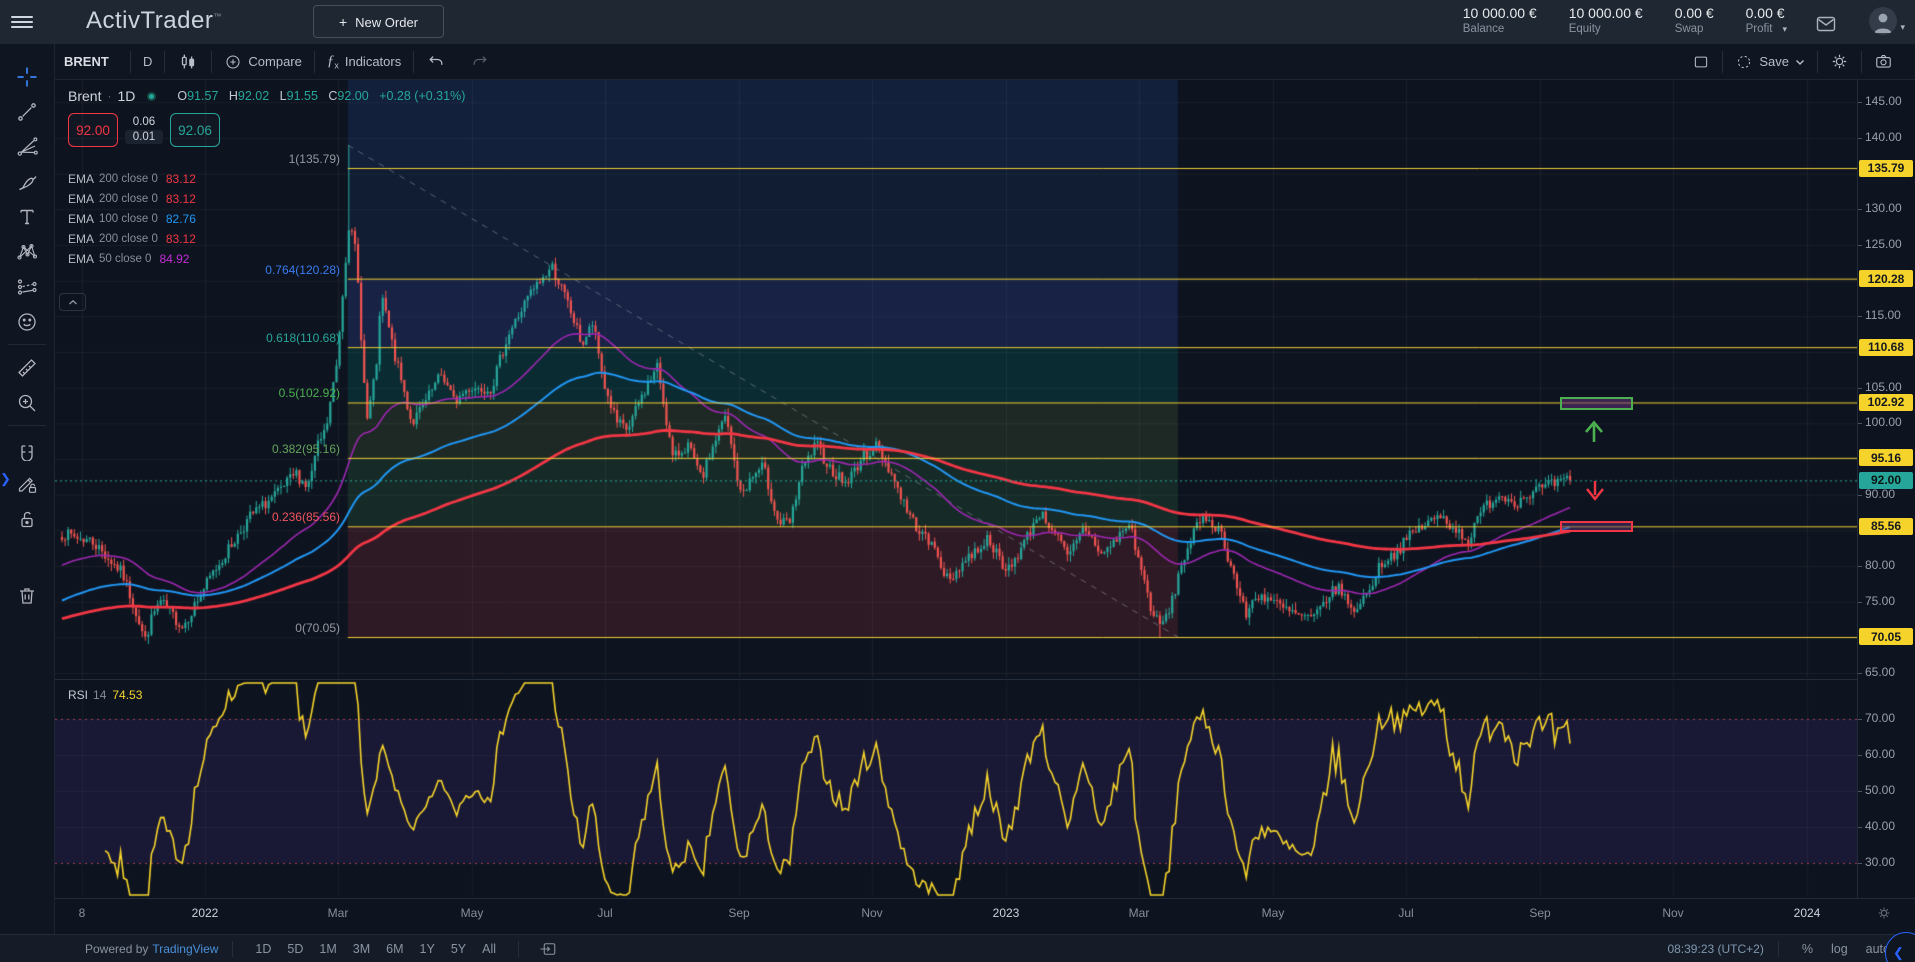 The image size is (1915, 962). I want to click on save-button: Save, so click(1770, 62).